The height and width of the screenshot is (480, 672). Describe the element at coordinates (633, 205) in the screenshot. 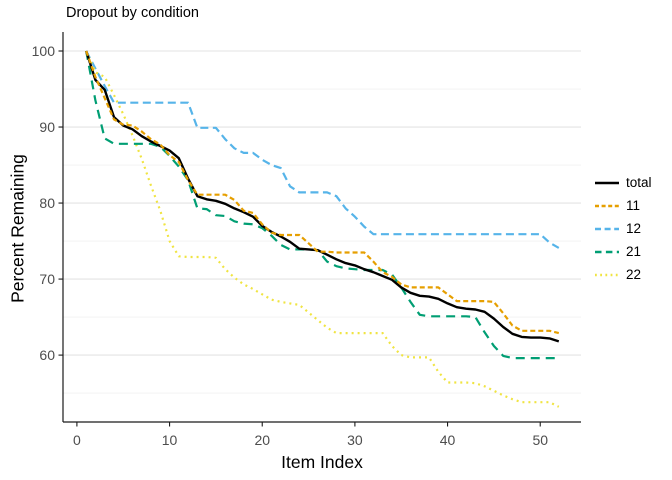

I see `legend-label: 11` at that location.